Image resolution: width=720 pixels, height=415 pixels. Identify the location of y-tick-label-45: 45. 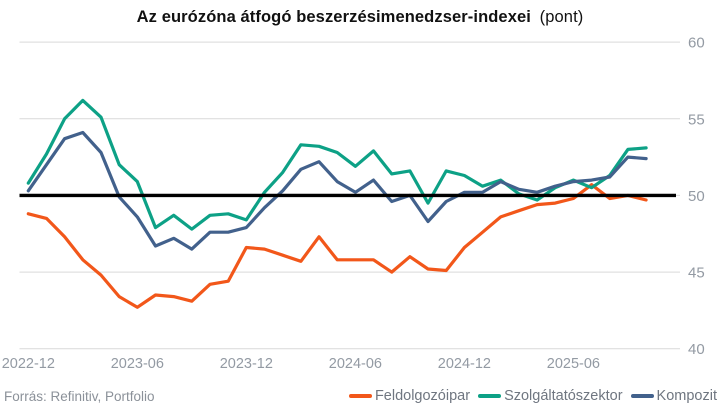
(696, 273).